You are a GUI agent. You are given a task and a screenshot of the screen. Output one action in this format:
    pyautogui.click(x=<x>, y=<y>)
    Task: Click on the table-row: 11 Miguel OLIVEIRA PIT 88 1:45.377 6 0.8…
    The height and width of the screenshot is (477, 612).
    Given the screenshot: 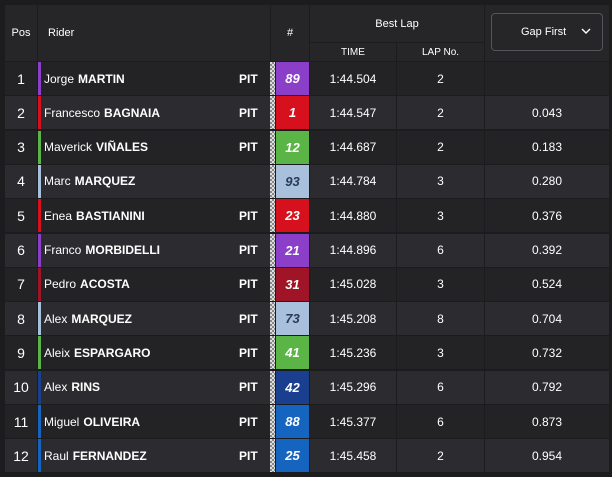 What is the action you would take?
    pyautogui.click(x=306, y=422)
    